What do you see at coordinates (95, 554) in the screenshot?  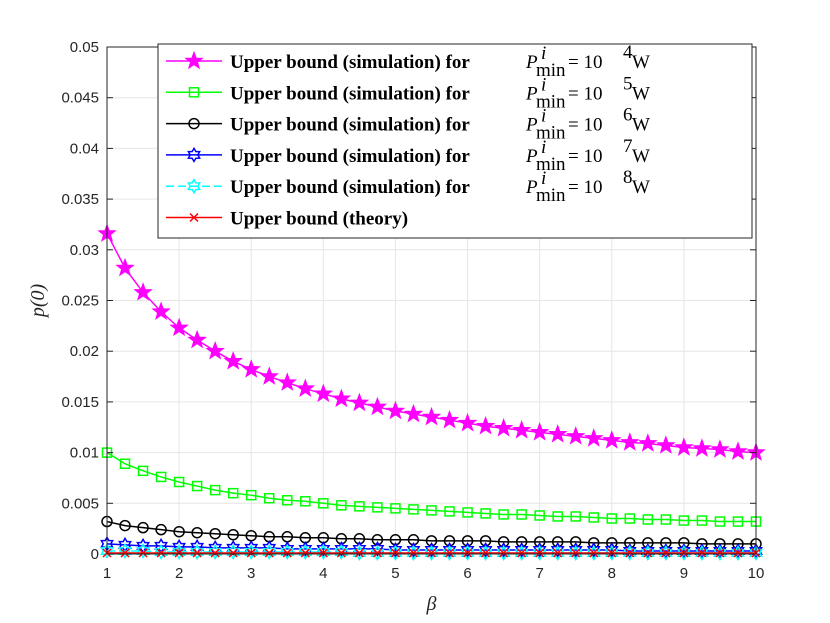 I see `y-tick-label: 0` at bounding box center [95, 554].